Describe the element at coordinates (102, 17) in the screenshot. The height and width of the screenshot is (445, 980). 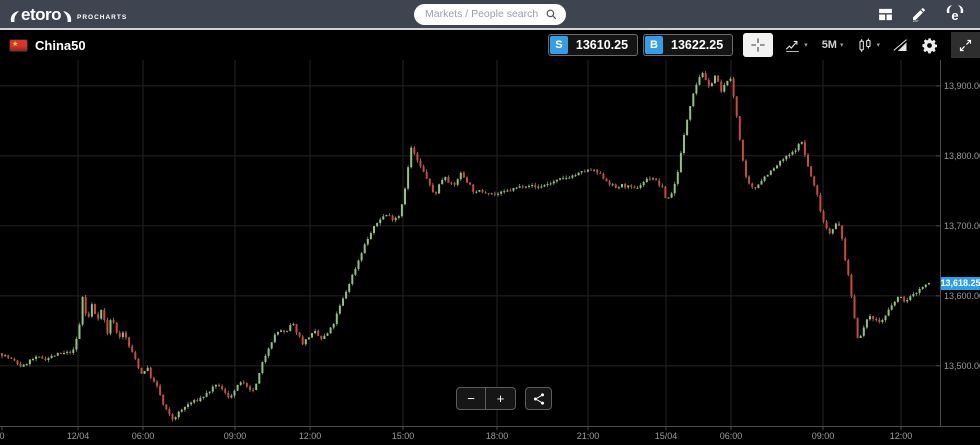
I see `logo-subtitle: PROCHARTS` at that location.